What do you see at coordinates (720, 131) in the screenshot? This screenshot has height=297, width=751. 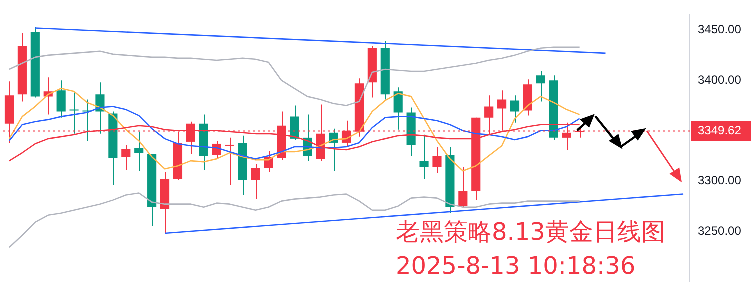 I see `ref-line-label: 3349.62` at bounding box center [720, 131].